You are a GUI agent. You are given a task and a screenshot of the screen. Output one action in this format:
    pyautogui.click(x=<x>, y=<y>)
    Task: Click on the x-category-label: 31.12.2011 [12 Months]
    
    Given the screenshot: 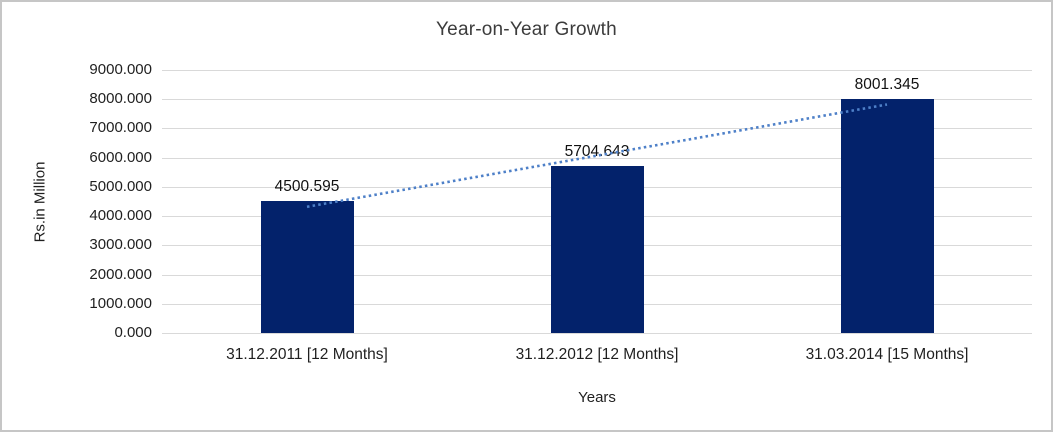 What is the action you would take?
    pyautogui.click(x=307, y=354)
    